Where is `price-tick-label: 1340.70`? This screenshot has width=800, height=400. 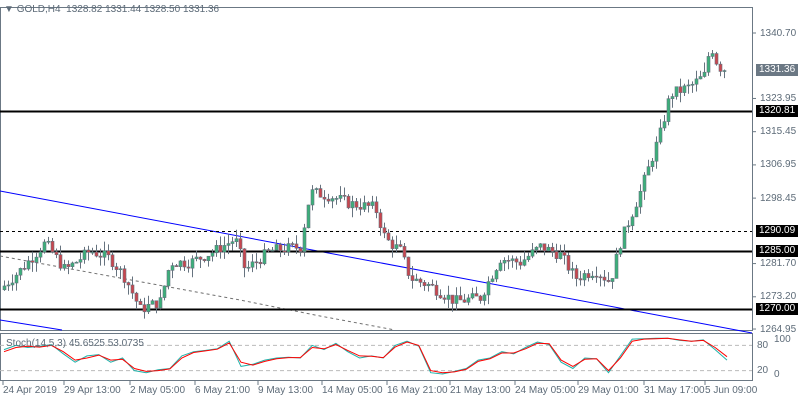 price-tick-label: 1340.70 is located at coordinates (778, 33).